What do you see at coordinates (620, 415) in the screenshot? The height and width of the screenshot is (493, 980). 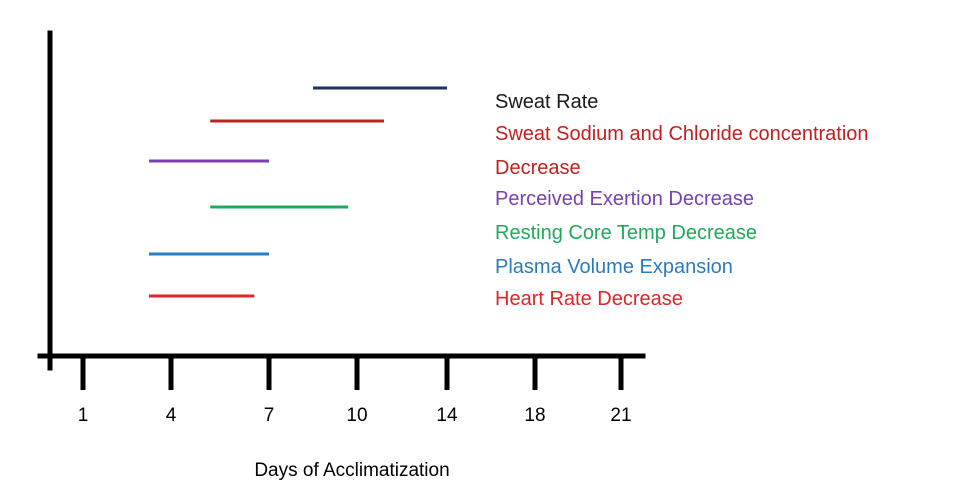 I see `x-tick-label: 21` at bounding box center [620, 415].